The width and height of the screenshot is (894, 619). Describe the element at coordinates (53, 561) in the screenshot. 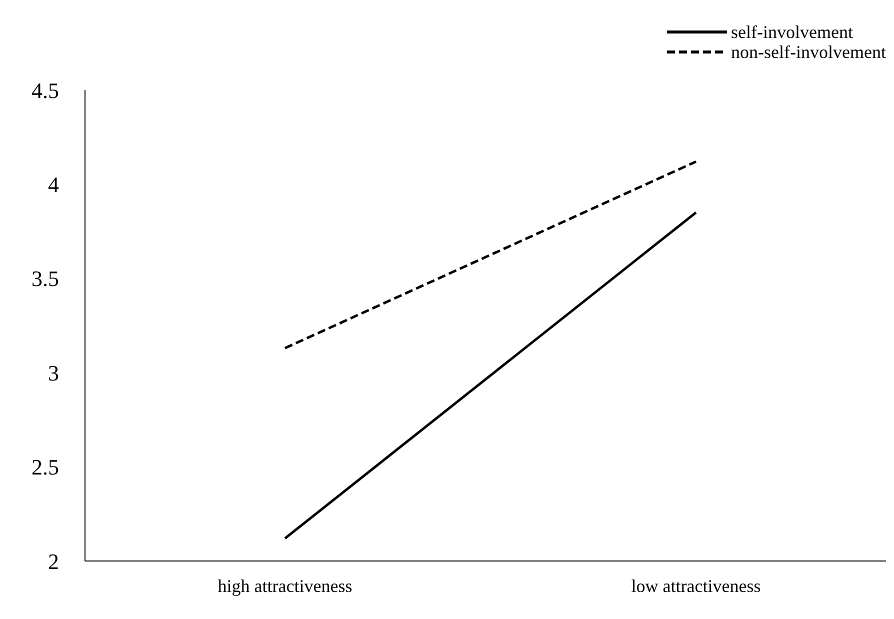

I see `y-tick-label: 2` at that location.